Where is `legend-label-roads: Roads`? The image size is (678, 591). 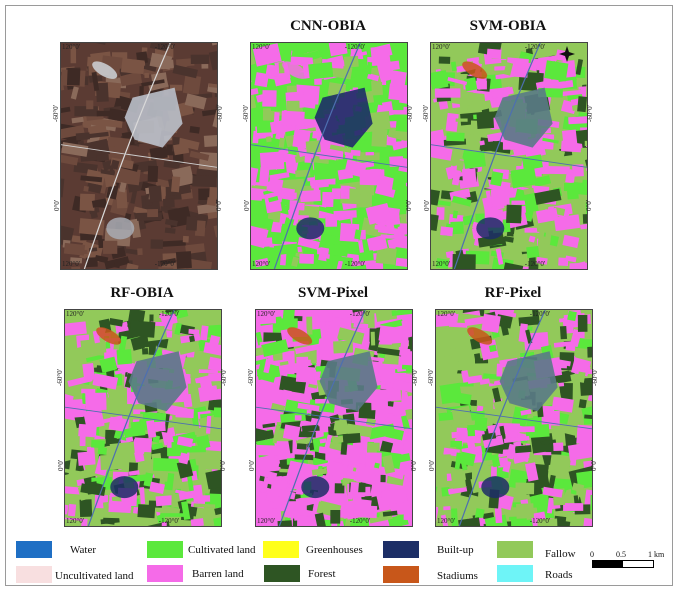 legend-label-roads: Roads is located at coordinates (559, 575).